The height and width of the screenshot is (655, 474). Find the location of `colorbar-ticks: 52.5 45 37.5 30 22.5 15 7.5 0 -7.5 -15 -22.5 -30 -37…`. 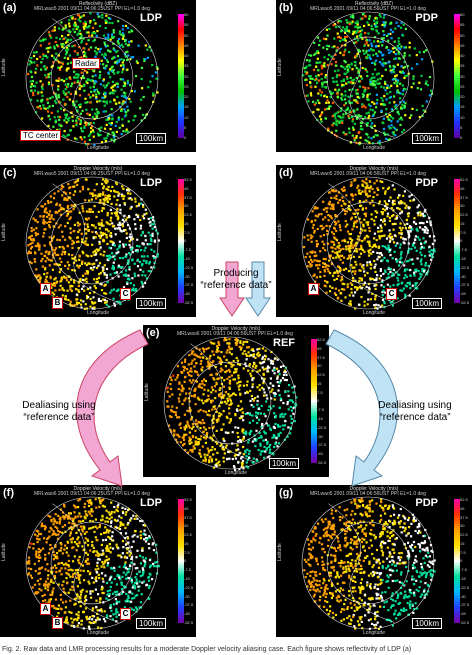

colorbar-ticks: 52.5 45 37.5 30 22.5 15 7.5 0 -7.5 -15 -22.5 -30 -37… is located at coordinates (190, 561).